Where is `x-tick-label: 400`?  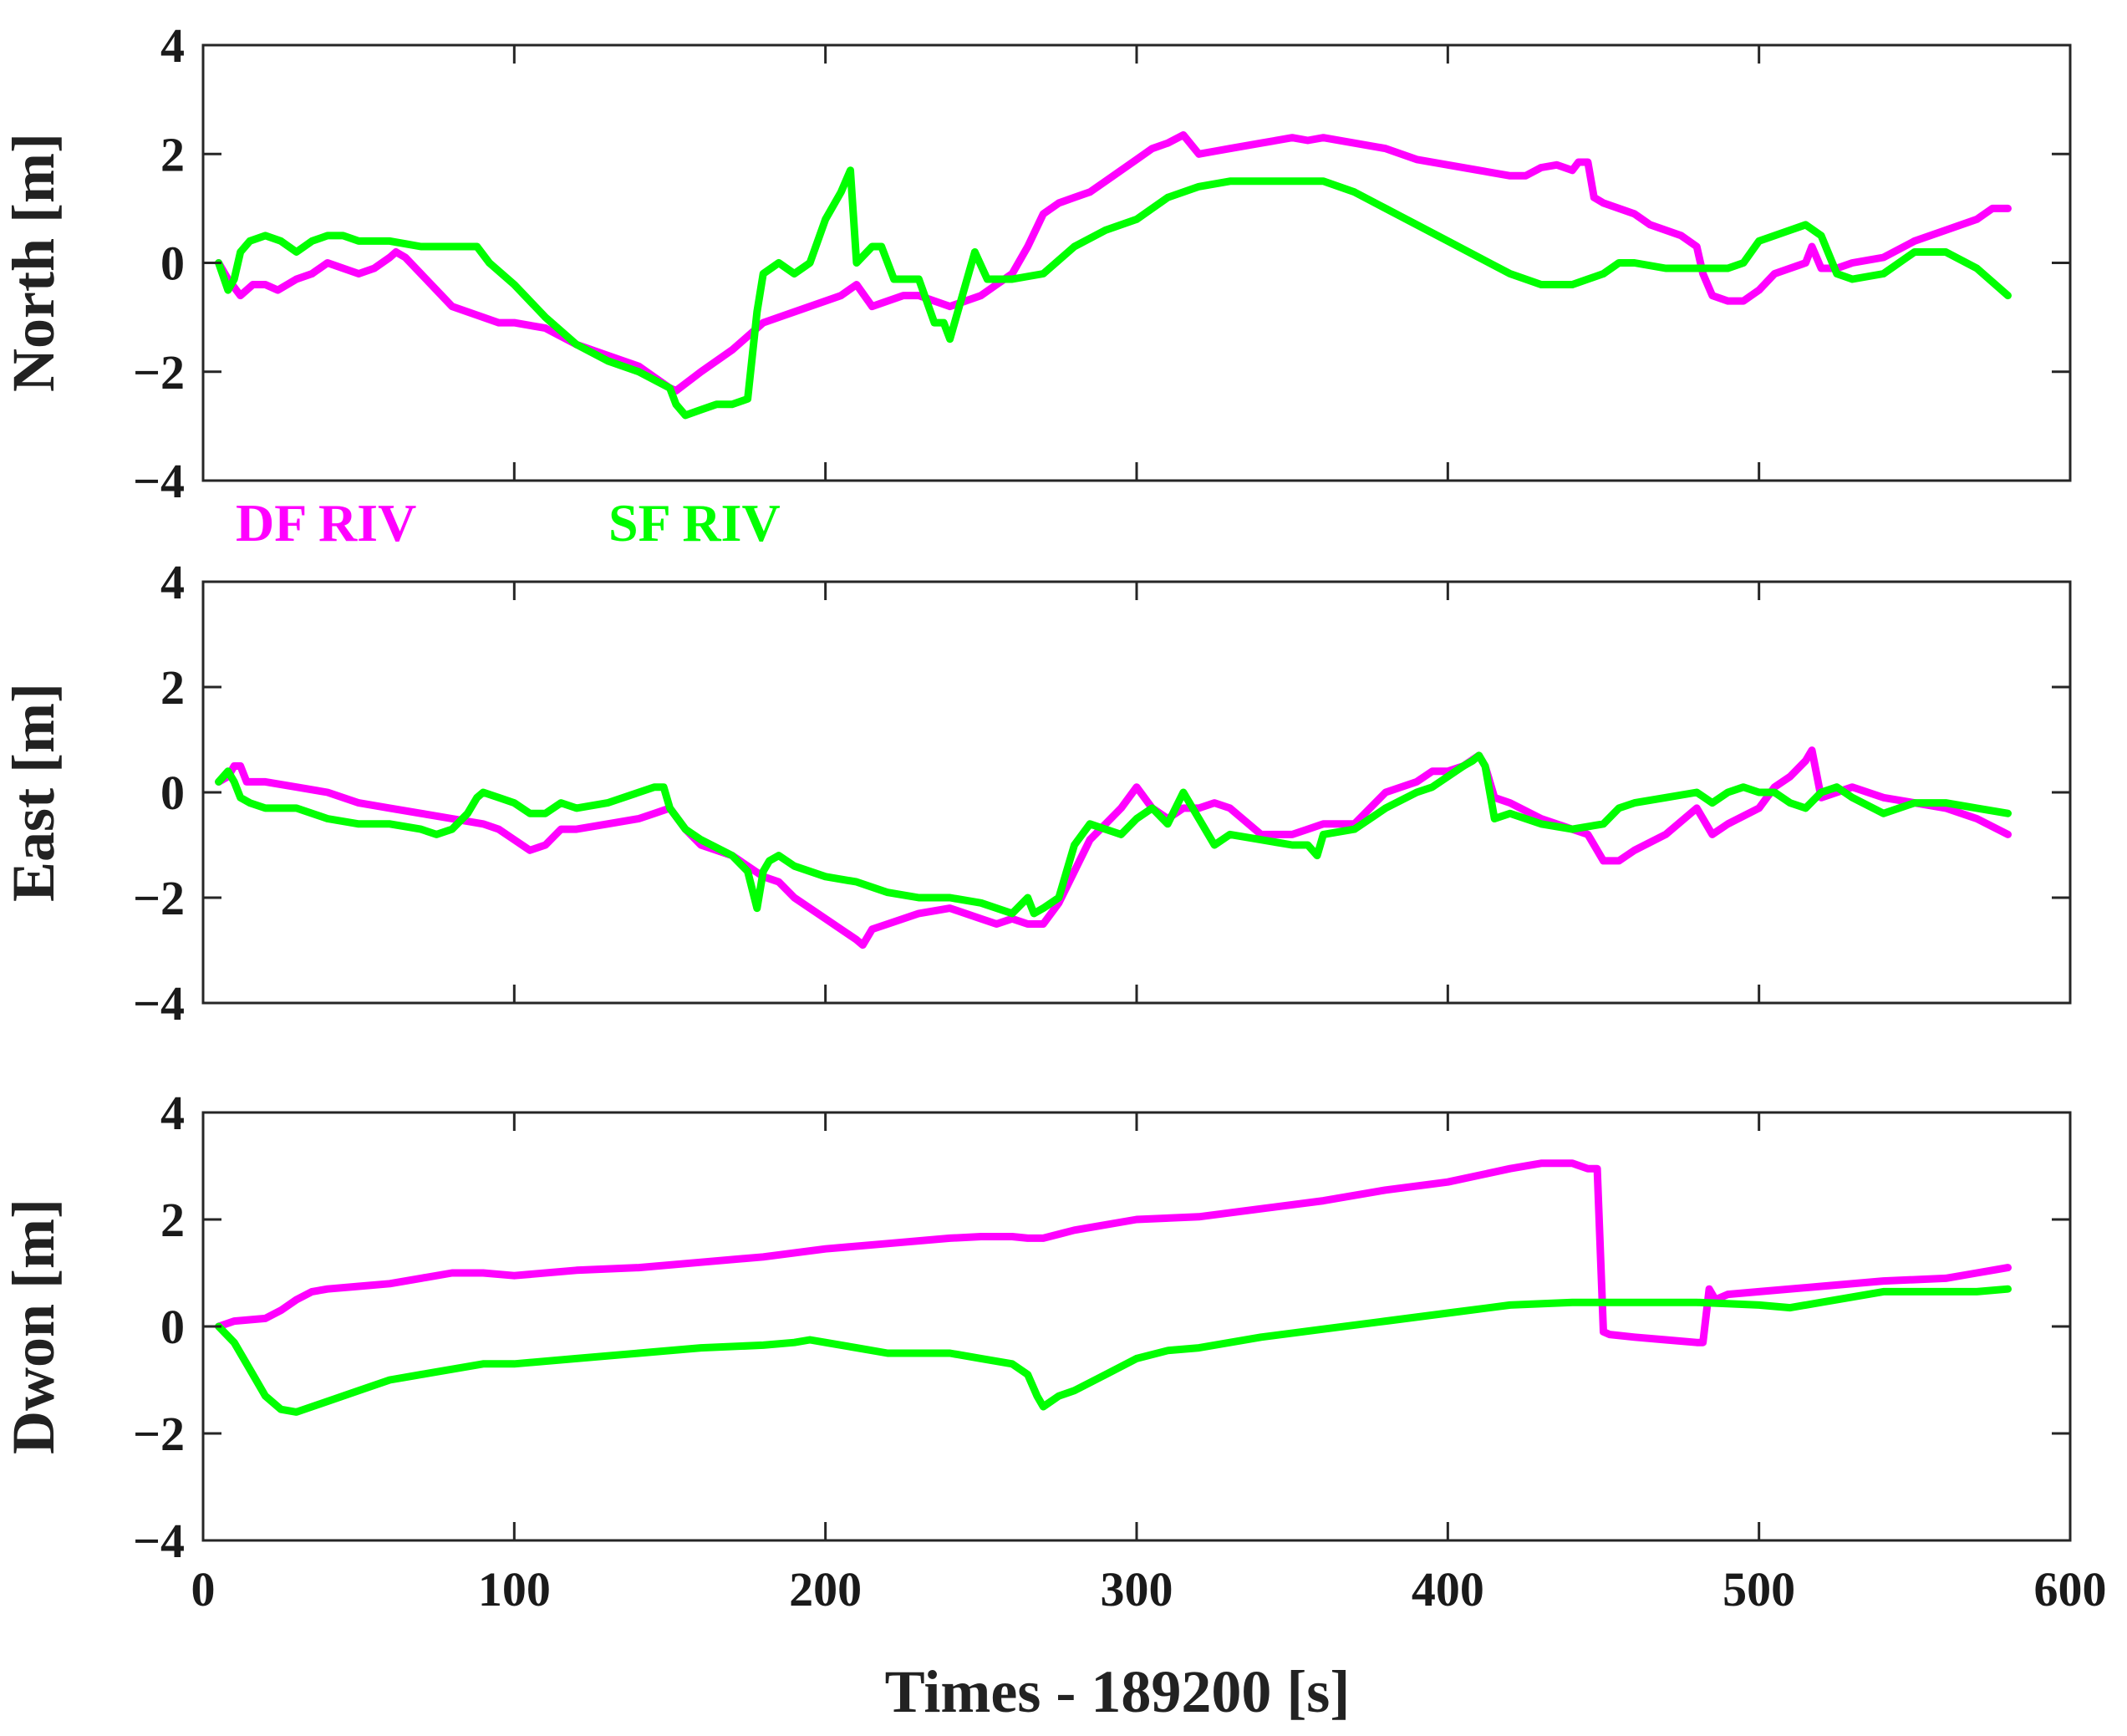 x-tick-label: 400 is located at coordinates (1448, 1589).